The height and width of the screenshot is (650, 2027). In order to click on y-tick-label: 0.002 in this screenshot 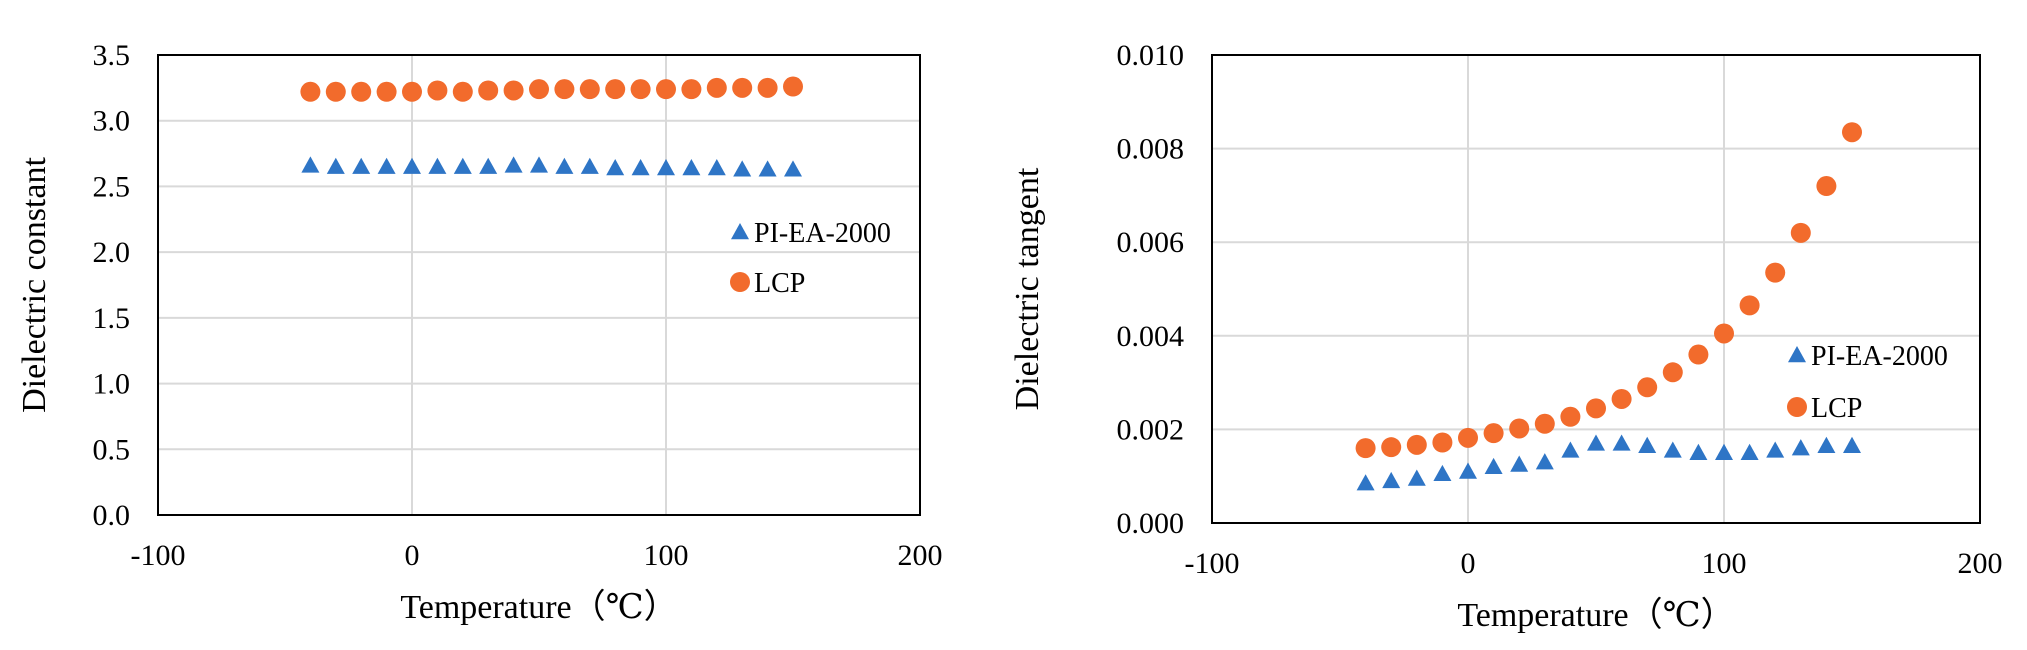, I will do `click(1151, 429)`.